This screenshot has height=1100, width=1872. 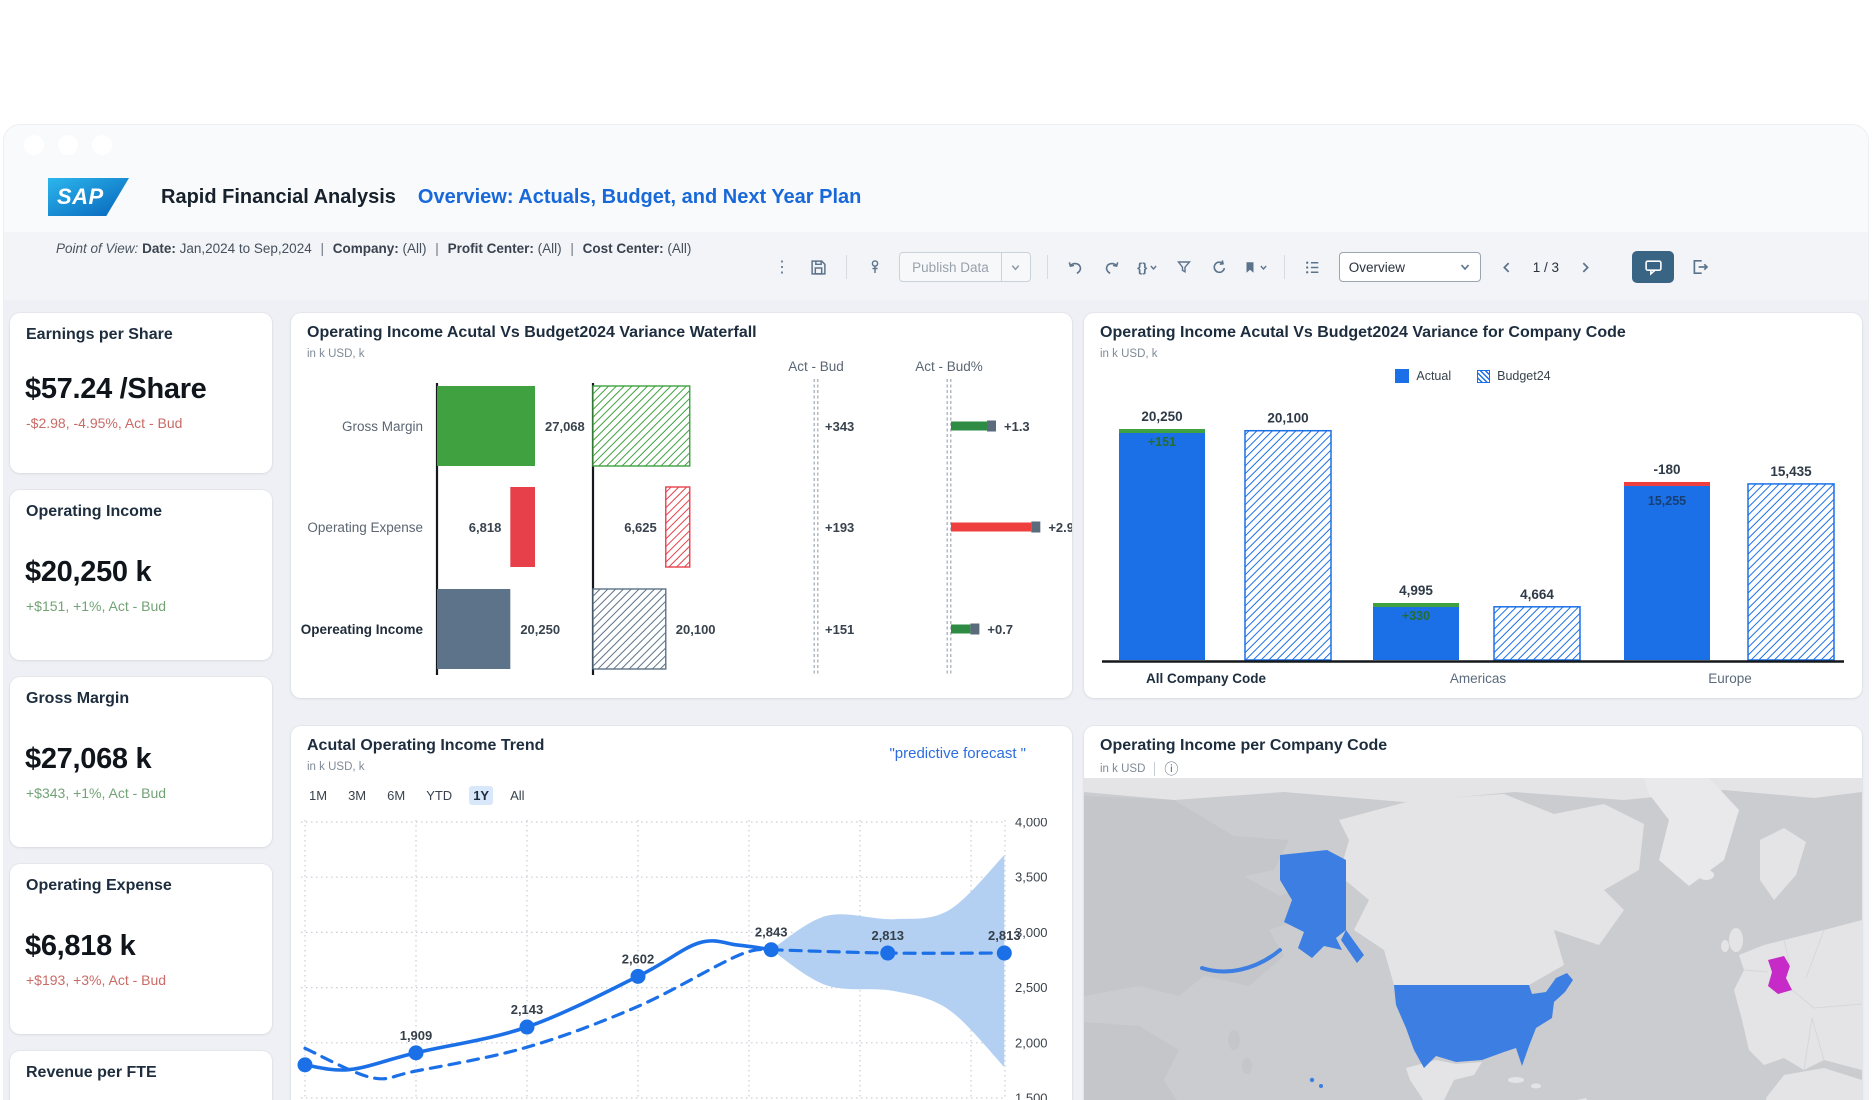 I want to click on info-icon: ⓘ, so click(x=1171, y=769).